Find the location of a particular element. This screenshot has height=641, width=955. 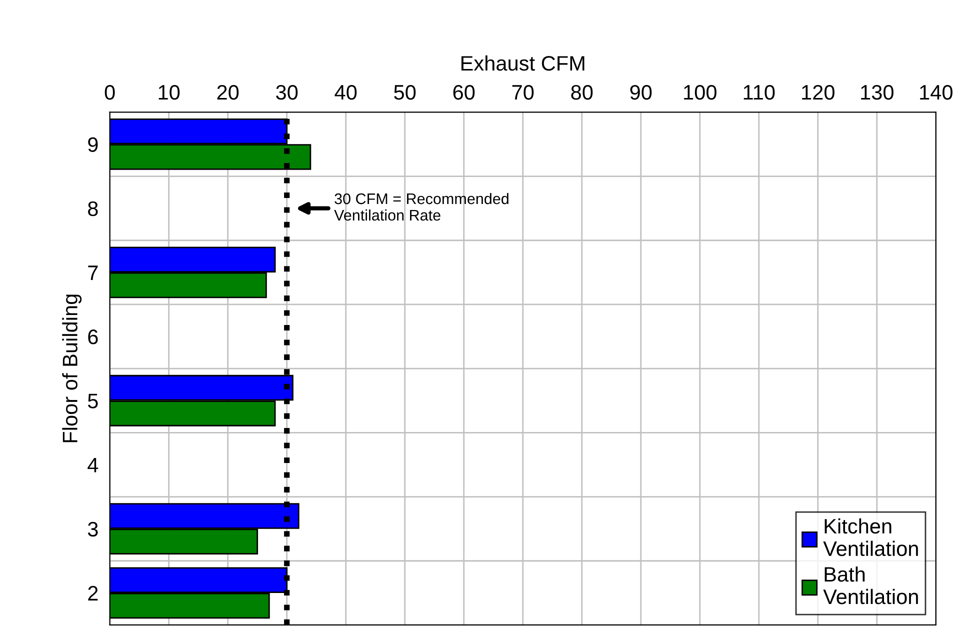

y-tick-label: 9 is located at coordinates (93, 144).